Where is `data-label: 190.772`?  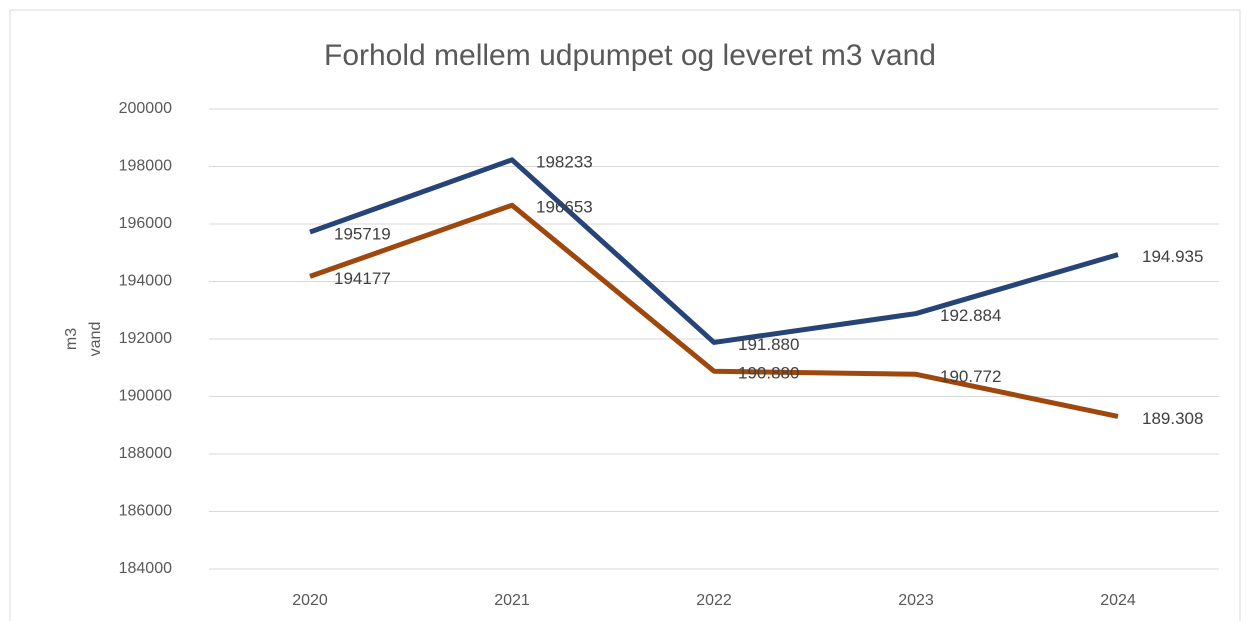
data-label: 190.772 is located at coordinates (970, 376).